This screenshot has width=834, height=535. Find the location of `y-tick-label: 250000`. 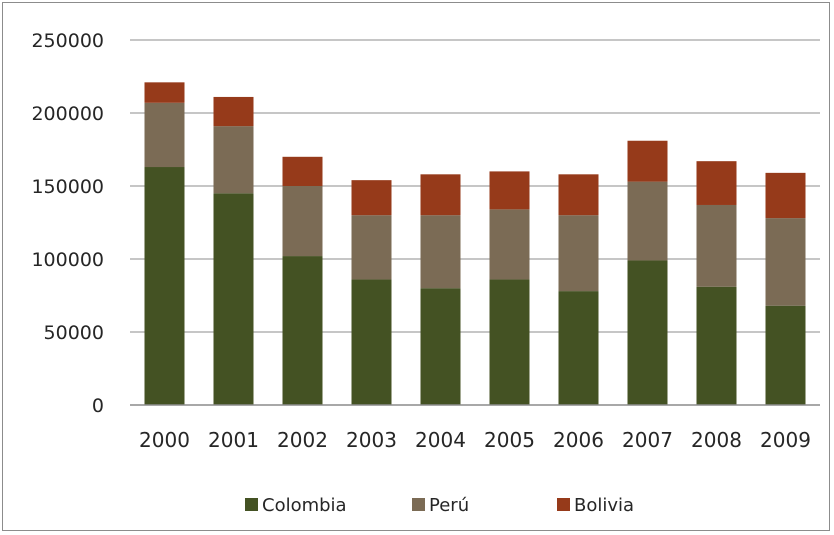

y-tick-label: 250000 is located at coordinates (67, 41).